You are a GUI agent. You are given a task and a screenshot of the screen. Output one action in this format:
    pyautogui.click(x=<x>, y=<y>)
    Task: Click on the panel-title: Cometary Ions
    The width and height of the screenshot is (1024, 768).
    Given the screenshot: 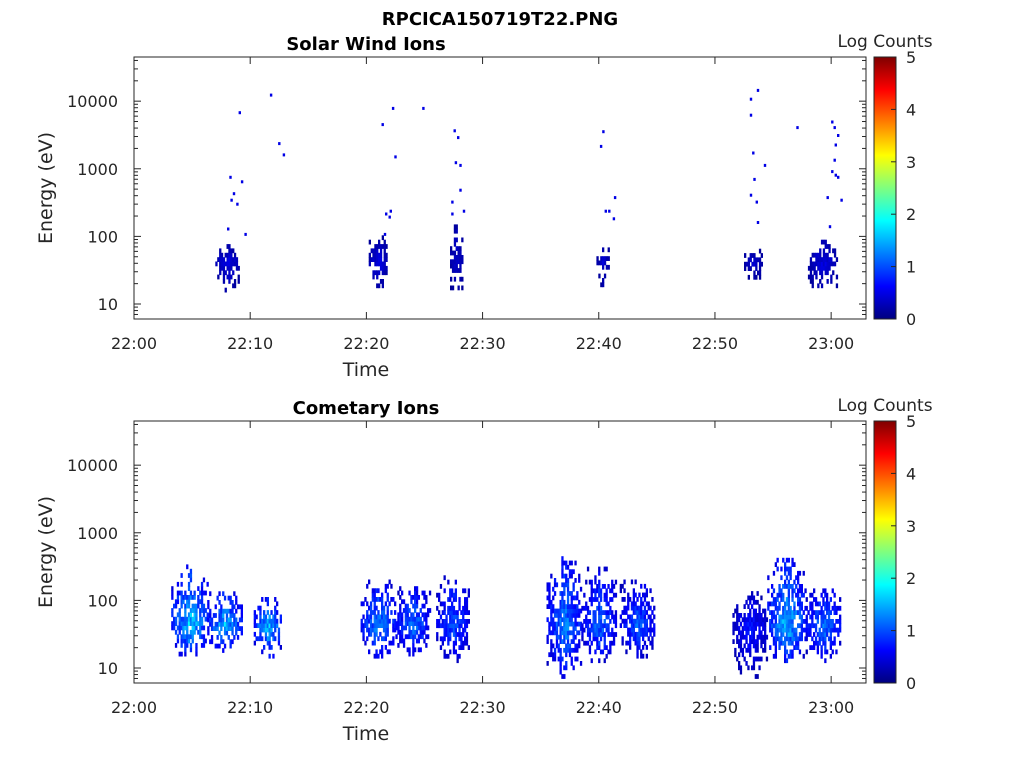 What is the action you would take?
    pyautogui.click(x=366, y=408)
    